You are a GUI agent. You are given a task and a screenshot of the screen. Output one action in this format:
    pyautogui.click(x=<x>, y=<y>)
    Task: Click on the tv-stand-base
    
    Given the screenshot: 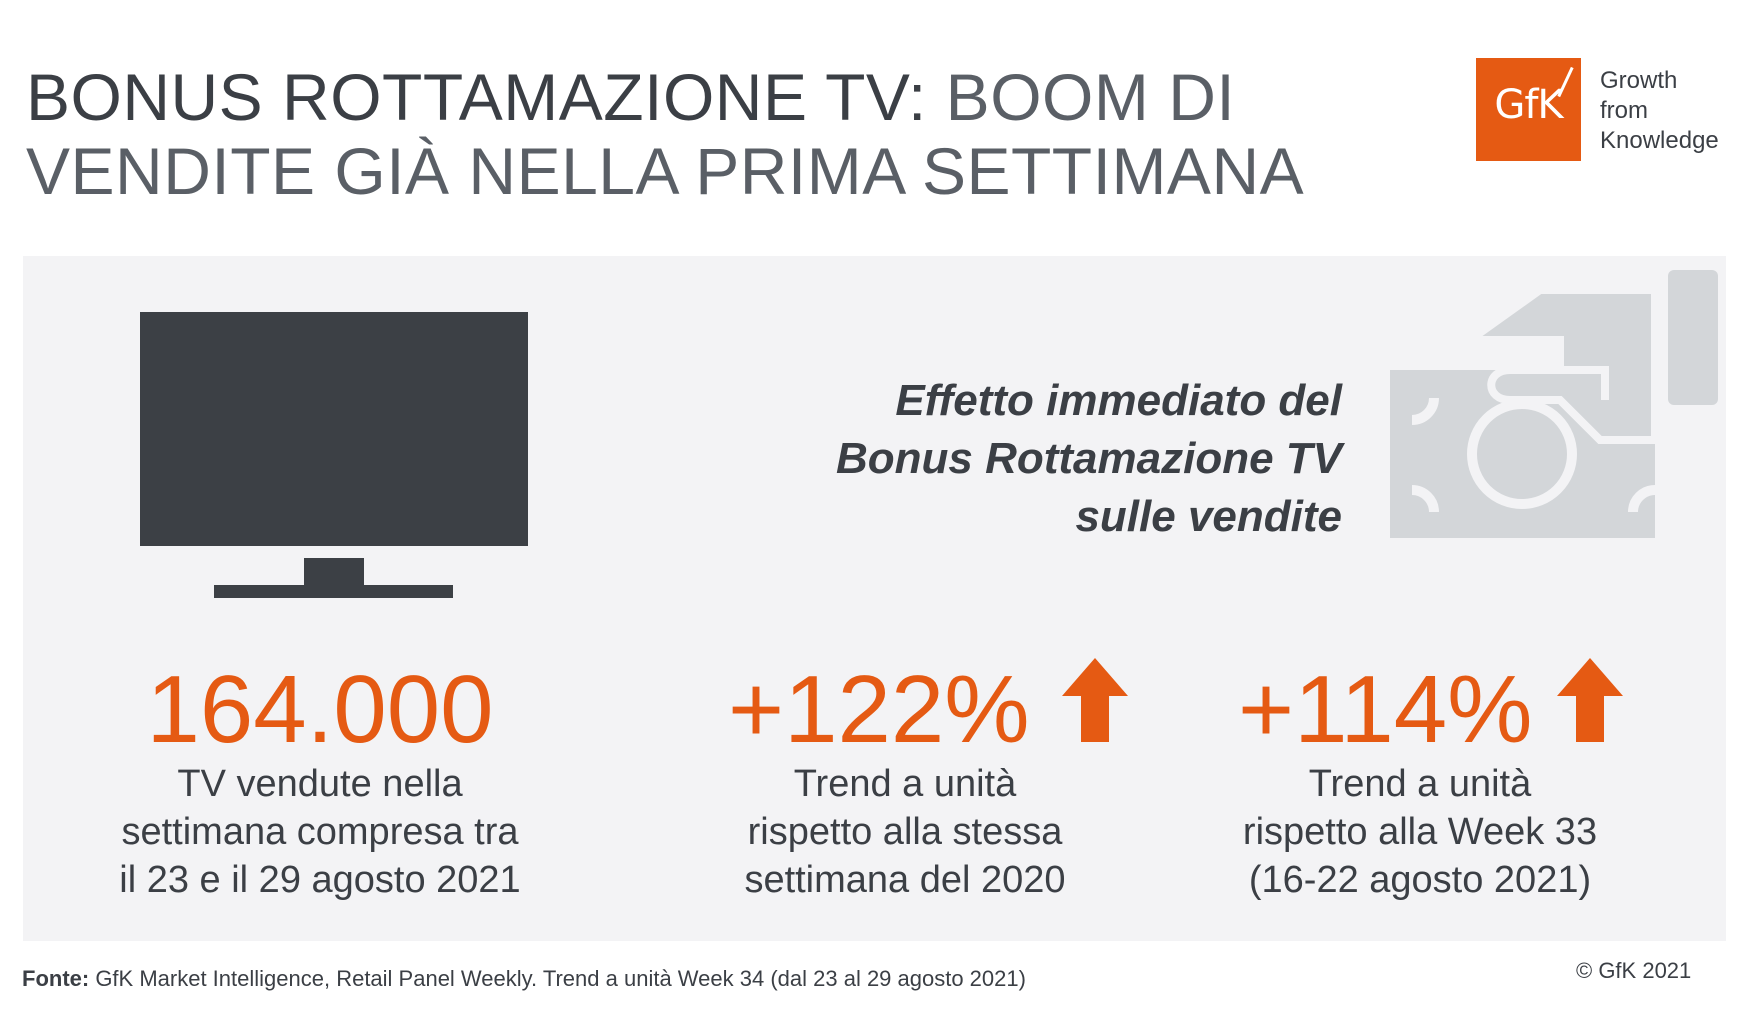 What is the action you would take?
    pyautogui.click(x=333, y=591)
    